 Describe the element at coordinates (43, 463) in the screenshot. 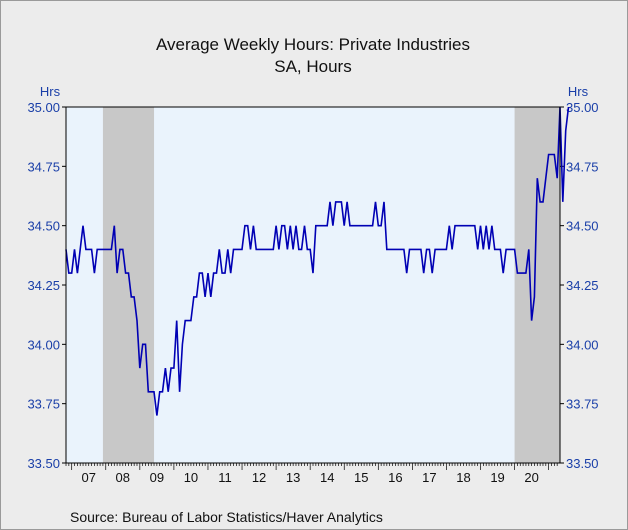

I see `y-left-tick-label: 33.50` at that location.